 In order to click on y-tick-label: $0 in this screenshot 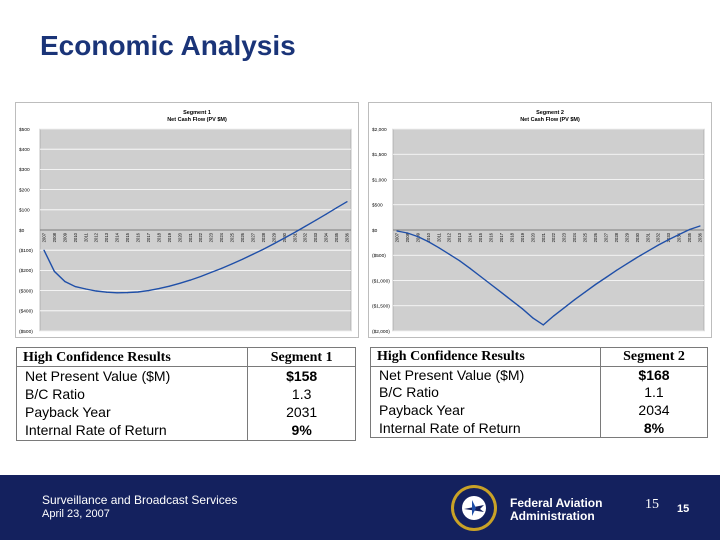, I will do `click(22, 231)`.